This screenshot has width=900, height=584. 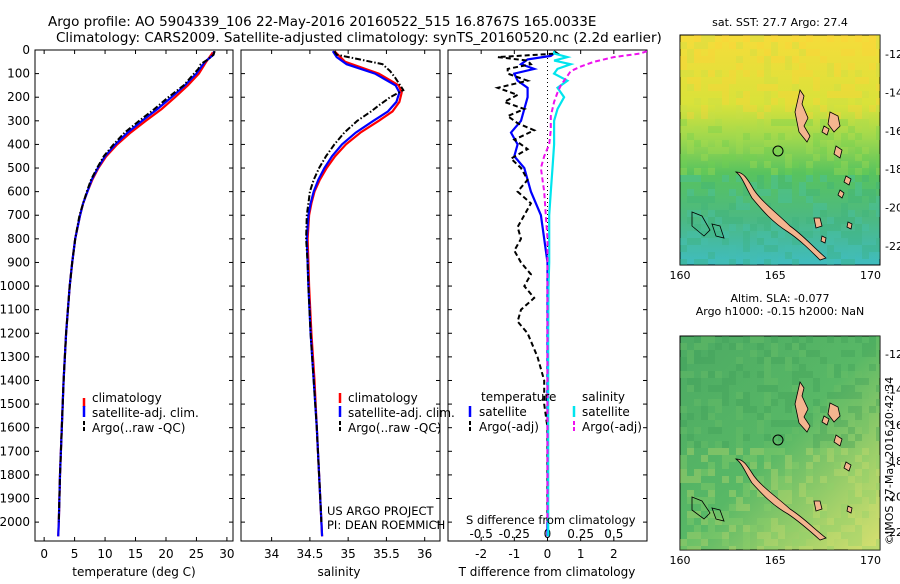 I want to click on y-tick-label: 1700, so click(x=15, y=451).